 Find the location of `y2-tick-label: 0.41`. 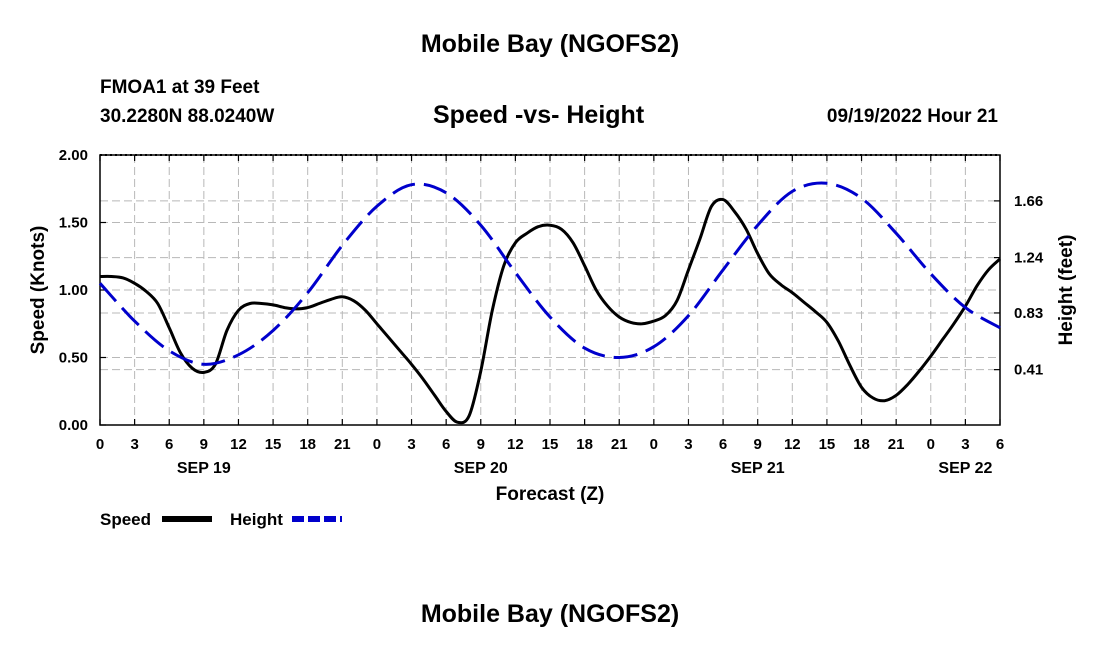

y2-tick-label: 0.41 is located at coordinates (1028, 370).